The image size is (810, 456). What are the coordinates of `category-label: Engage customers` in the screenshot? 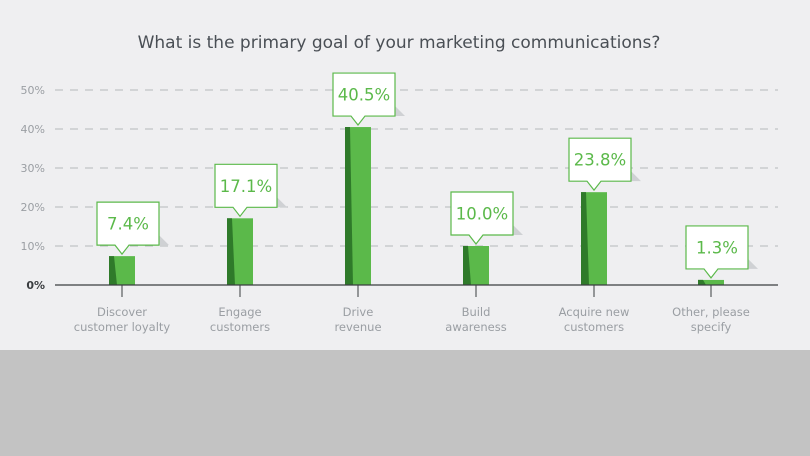 It's located at (240, 319).